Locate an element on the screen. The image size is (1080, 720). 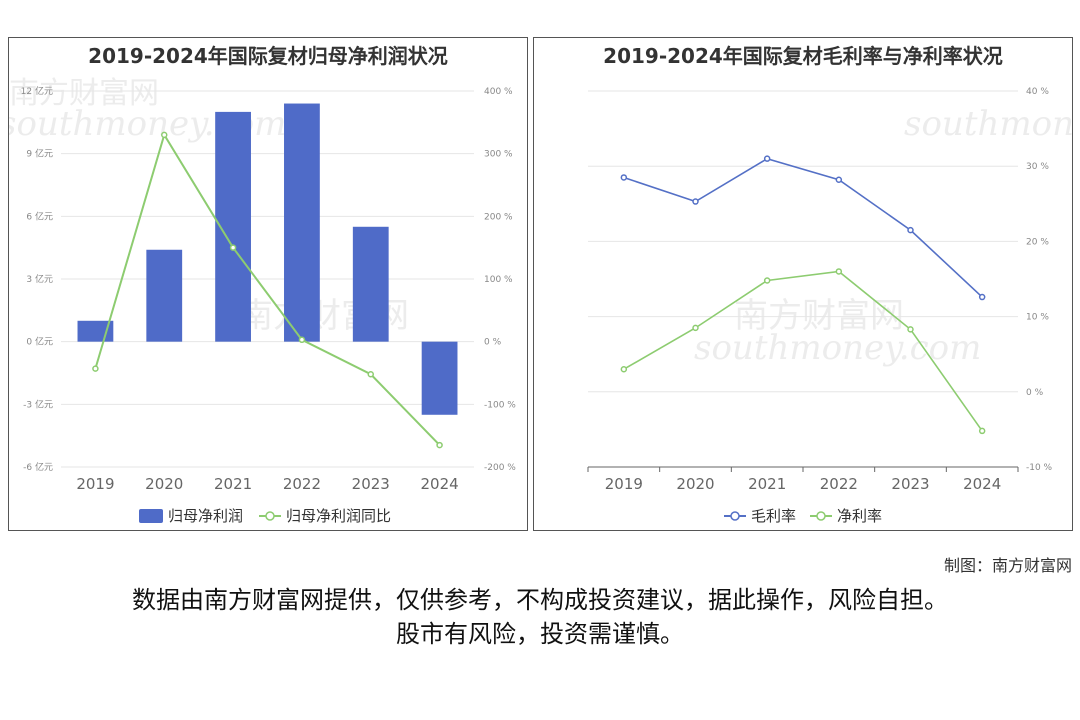
series-line-gross-margin is located at coordinates (803, 227).